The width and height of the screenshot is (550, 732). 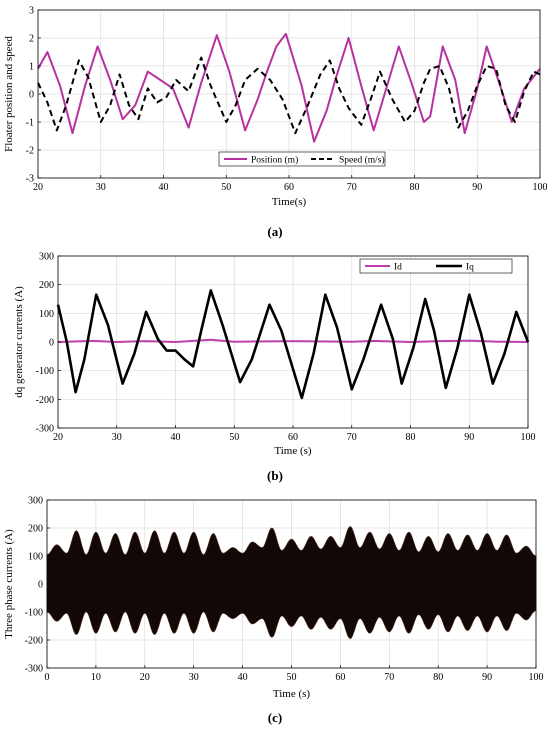 What do you see at coordinates (46, 285) in the screenshot?
I see `chart-1-ytick-label-5: 200` at bounding box center [46, 285].